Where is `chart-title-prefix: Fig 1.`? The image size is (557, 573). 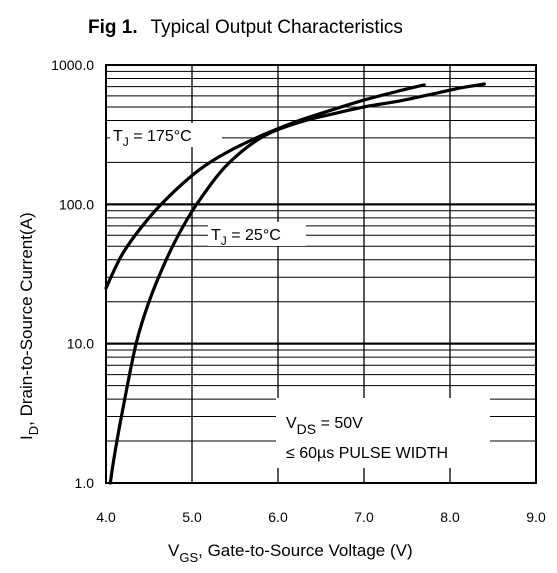
chart-title-prefix: Fig 1. is located at coordinates (113, 27).